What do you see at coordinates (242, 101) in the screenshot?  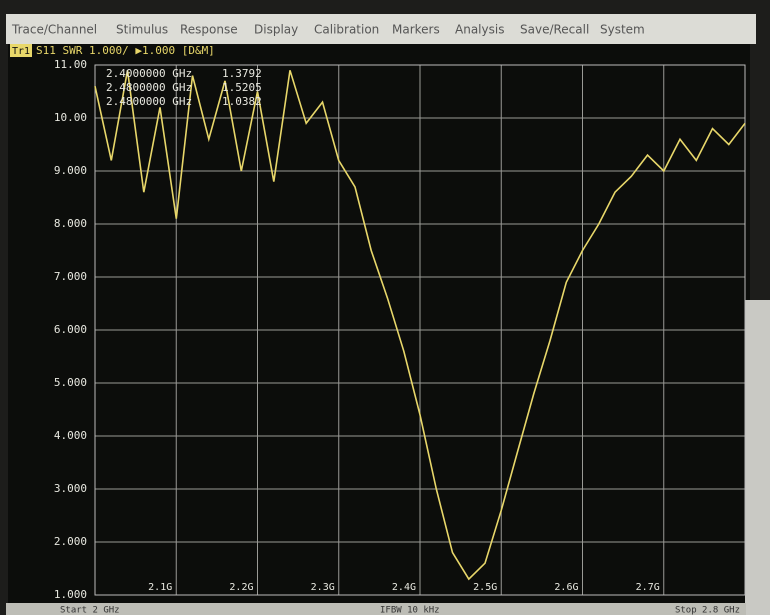 I see `marker-value: 1.0382` at bounding box center [242, 101].